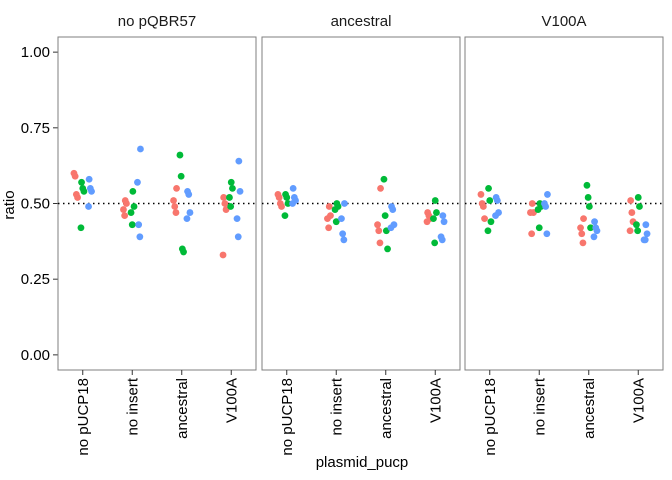 Image resolution: width=672 pixels, height=480 pixels. What do you see at coordinates (362, 462) in the screenshot?
I see `x-axis-title: plasmid_pucp` at bounding box center [362, 462].